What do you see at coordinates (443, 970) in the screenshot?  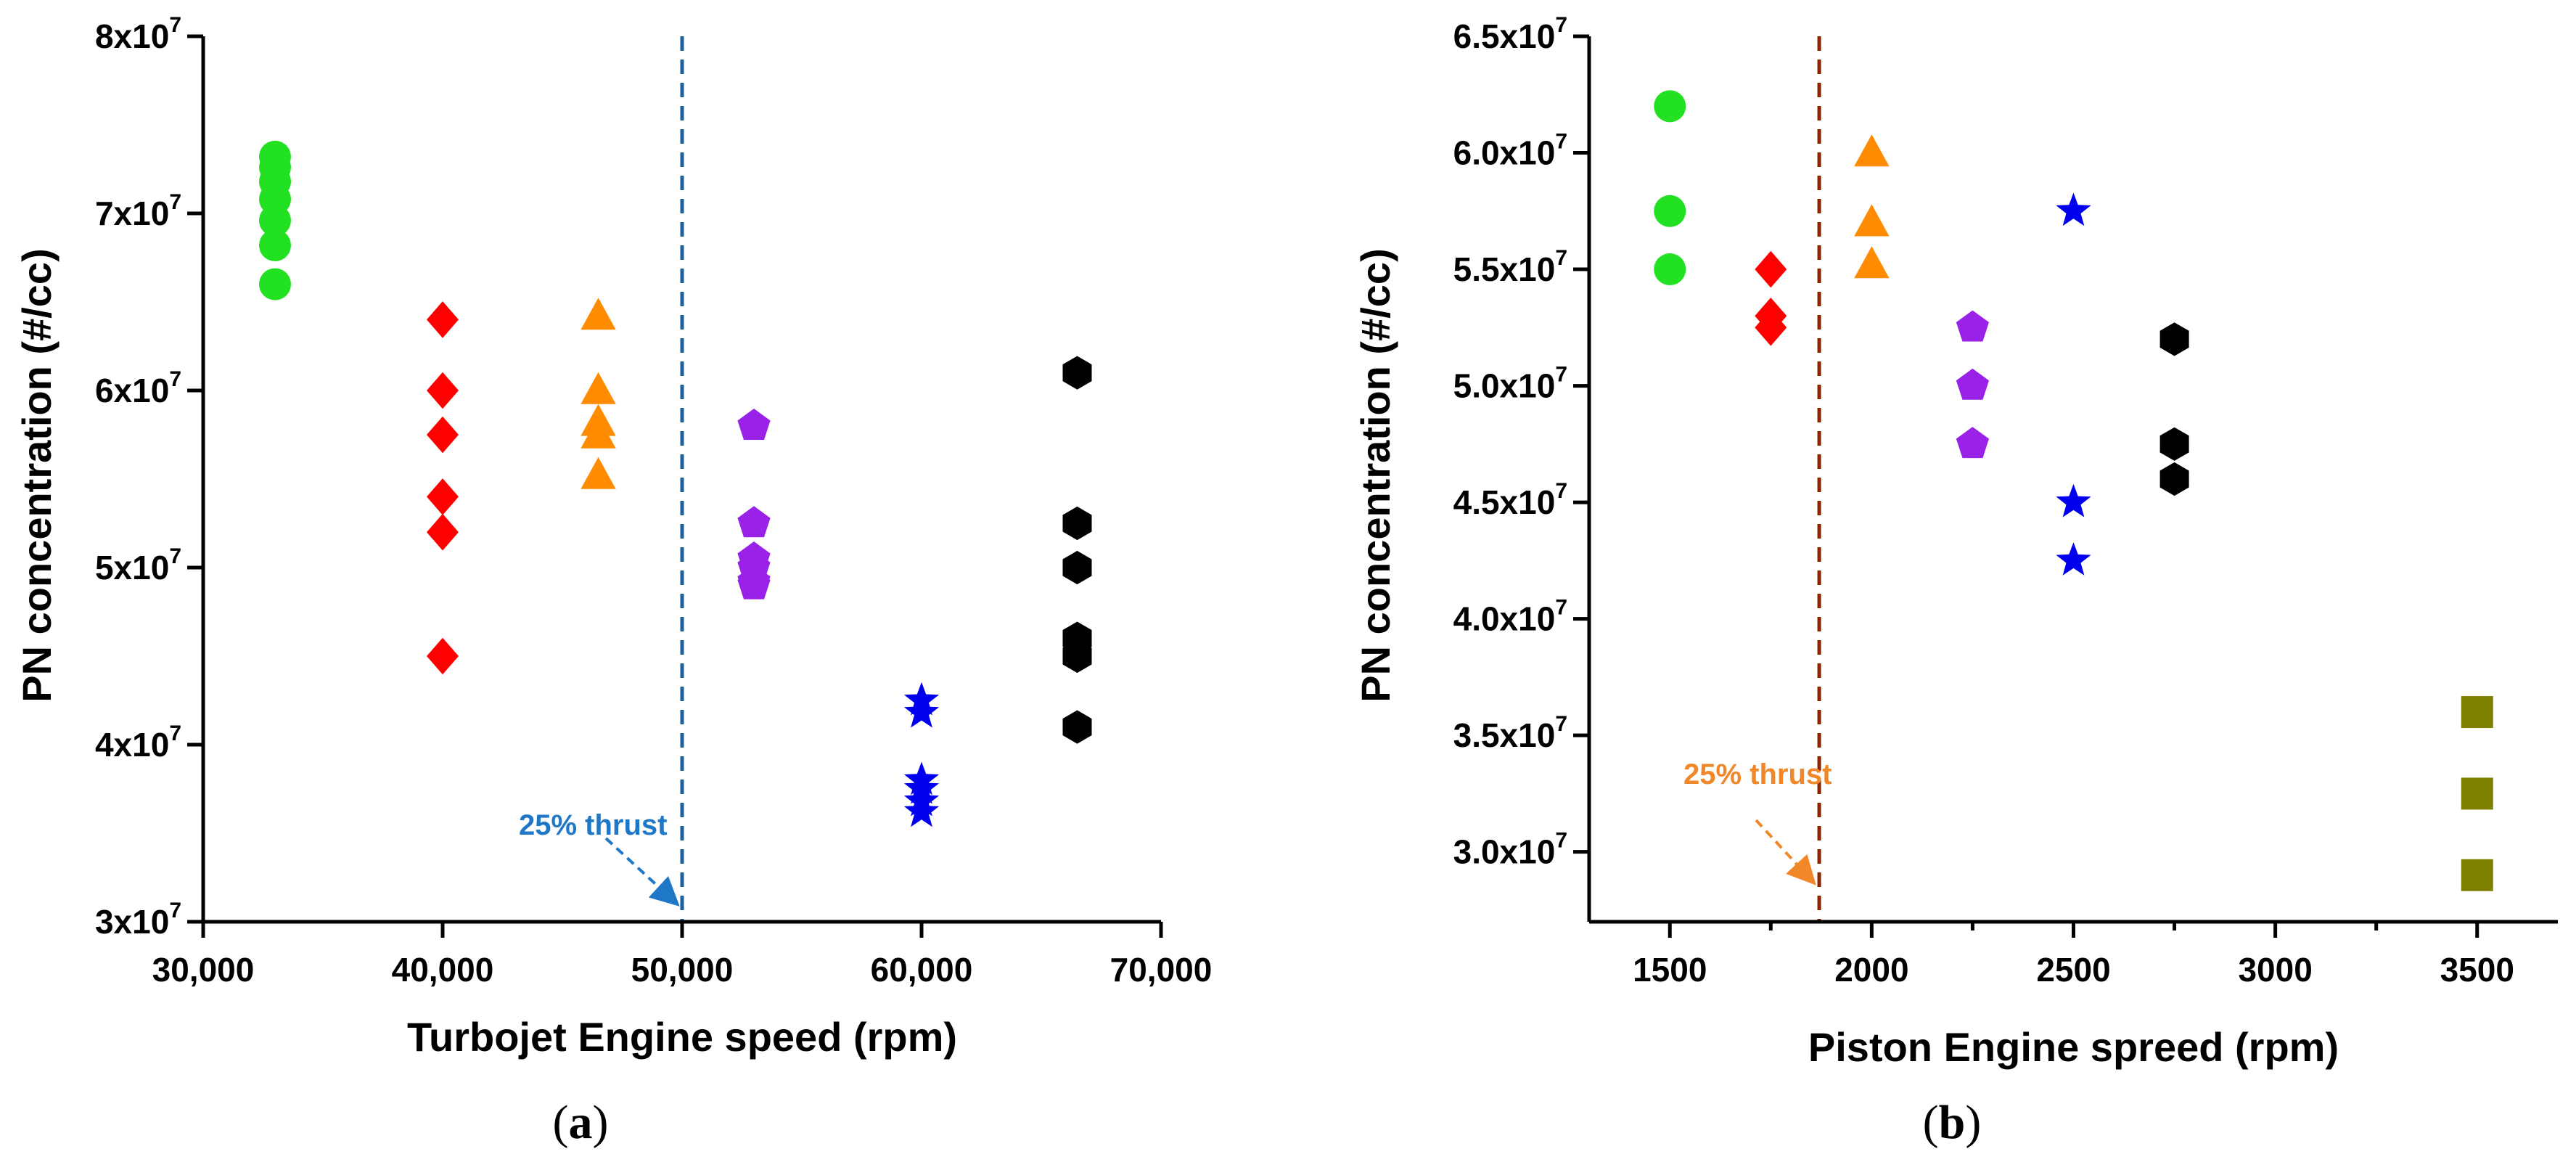 I see `x-tick-label: 40,000` at bounding box center [443, 970].